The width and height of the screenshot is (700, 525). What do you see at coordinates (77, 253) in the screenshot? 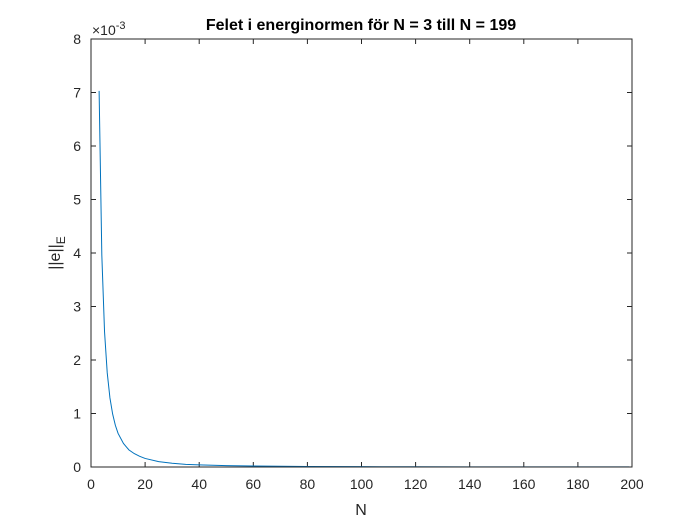
I see `y-tick-label: 4` at bounding box center [77, 253].